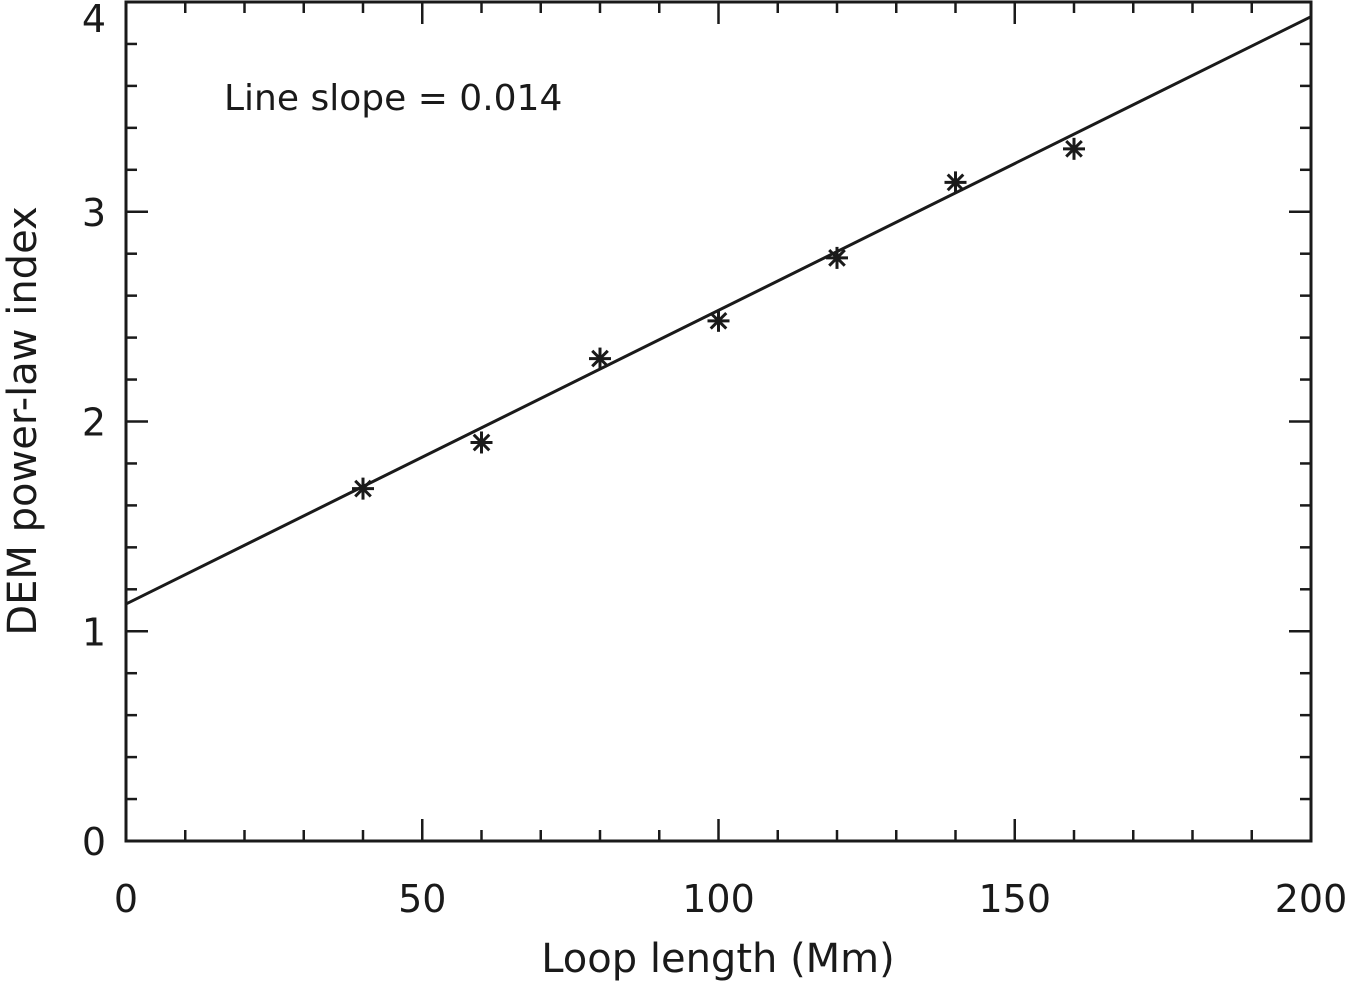 Image resolution: width=1354 pixels, height=986 pixels. I want to click on y-tick-label: 1, so click(94, 632).